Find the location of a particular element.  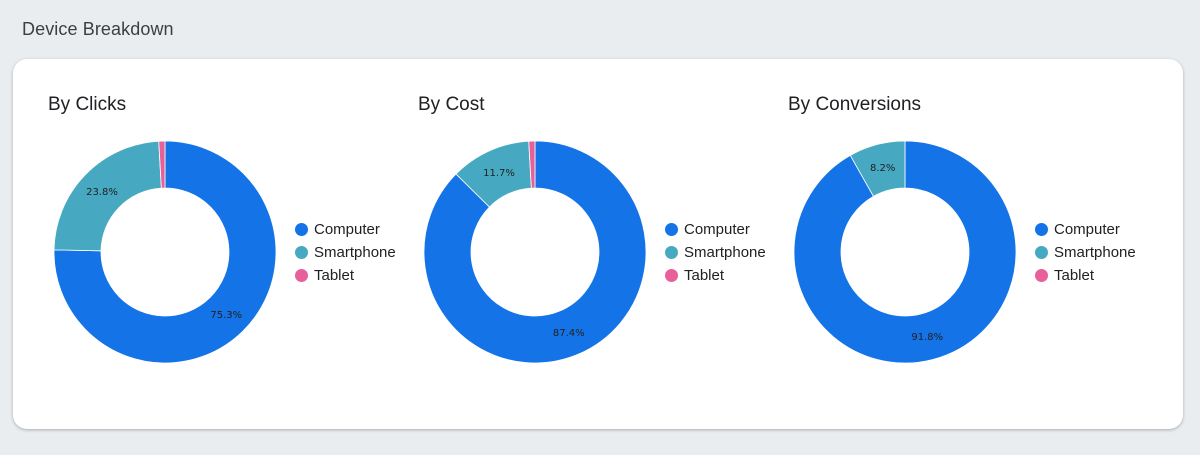

data-label-smartphone: 23.8% is located at coordinates (102, 192).